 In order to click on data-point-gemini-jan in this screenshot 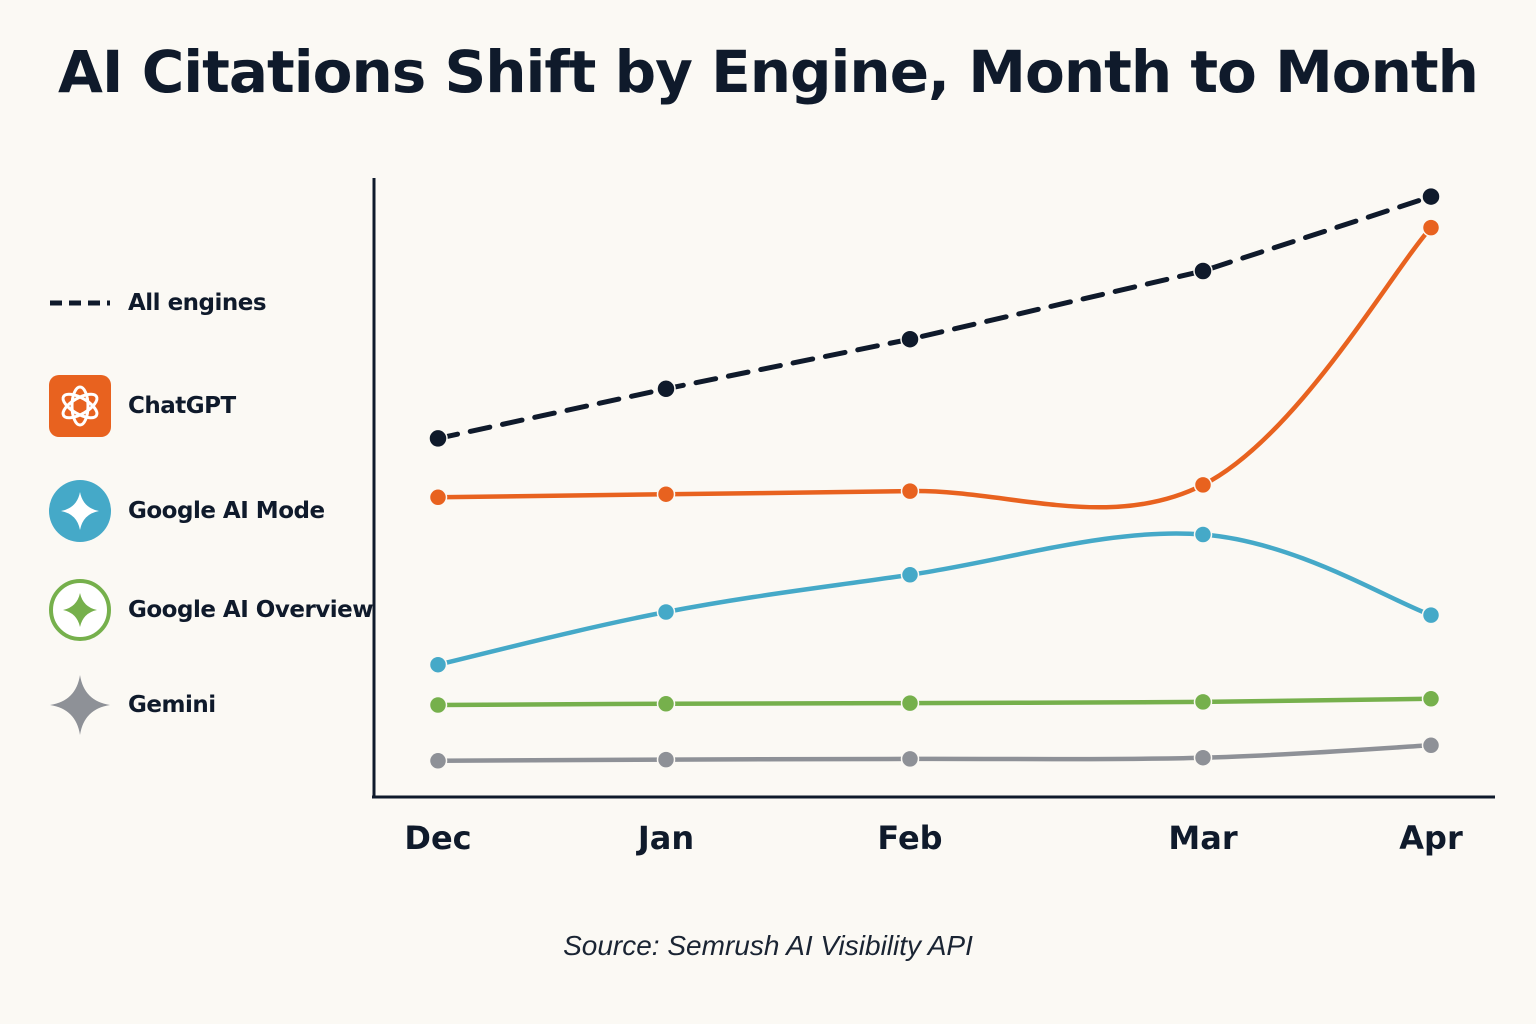, I will do `click(666, 759)`.